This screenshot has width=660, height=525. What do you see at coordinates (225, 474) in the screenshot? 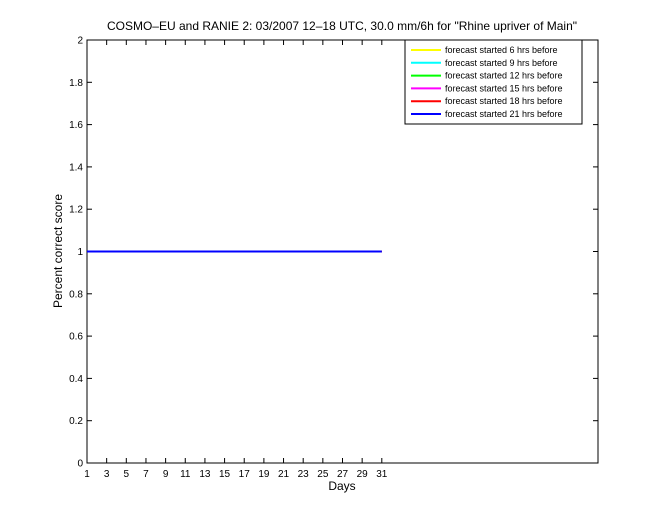
I see `x-tick-label: 15` at bounding box center [225, 474].